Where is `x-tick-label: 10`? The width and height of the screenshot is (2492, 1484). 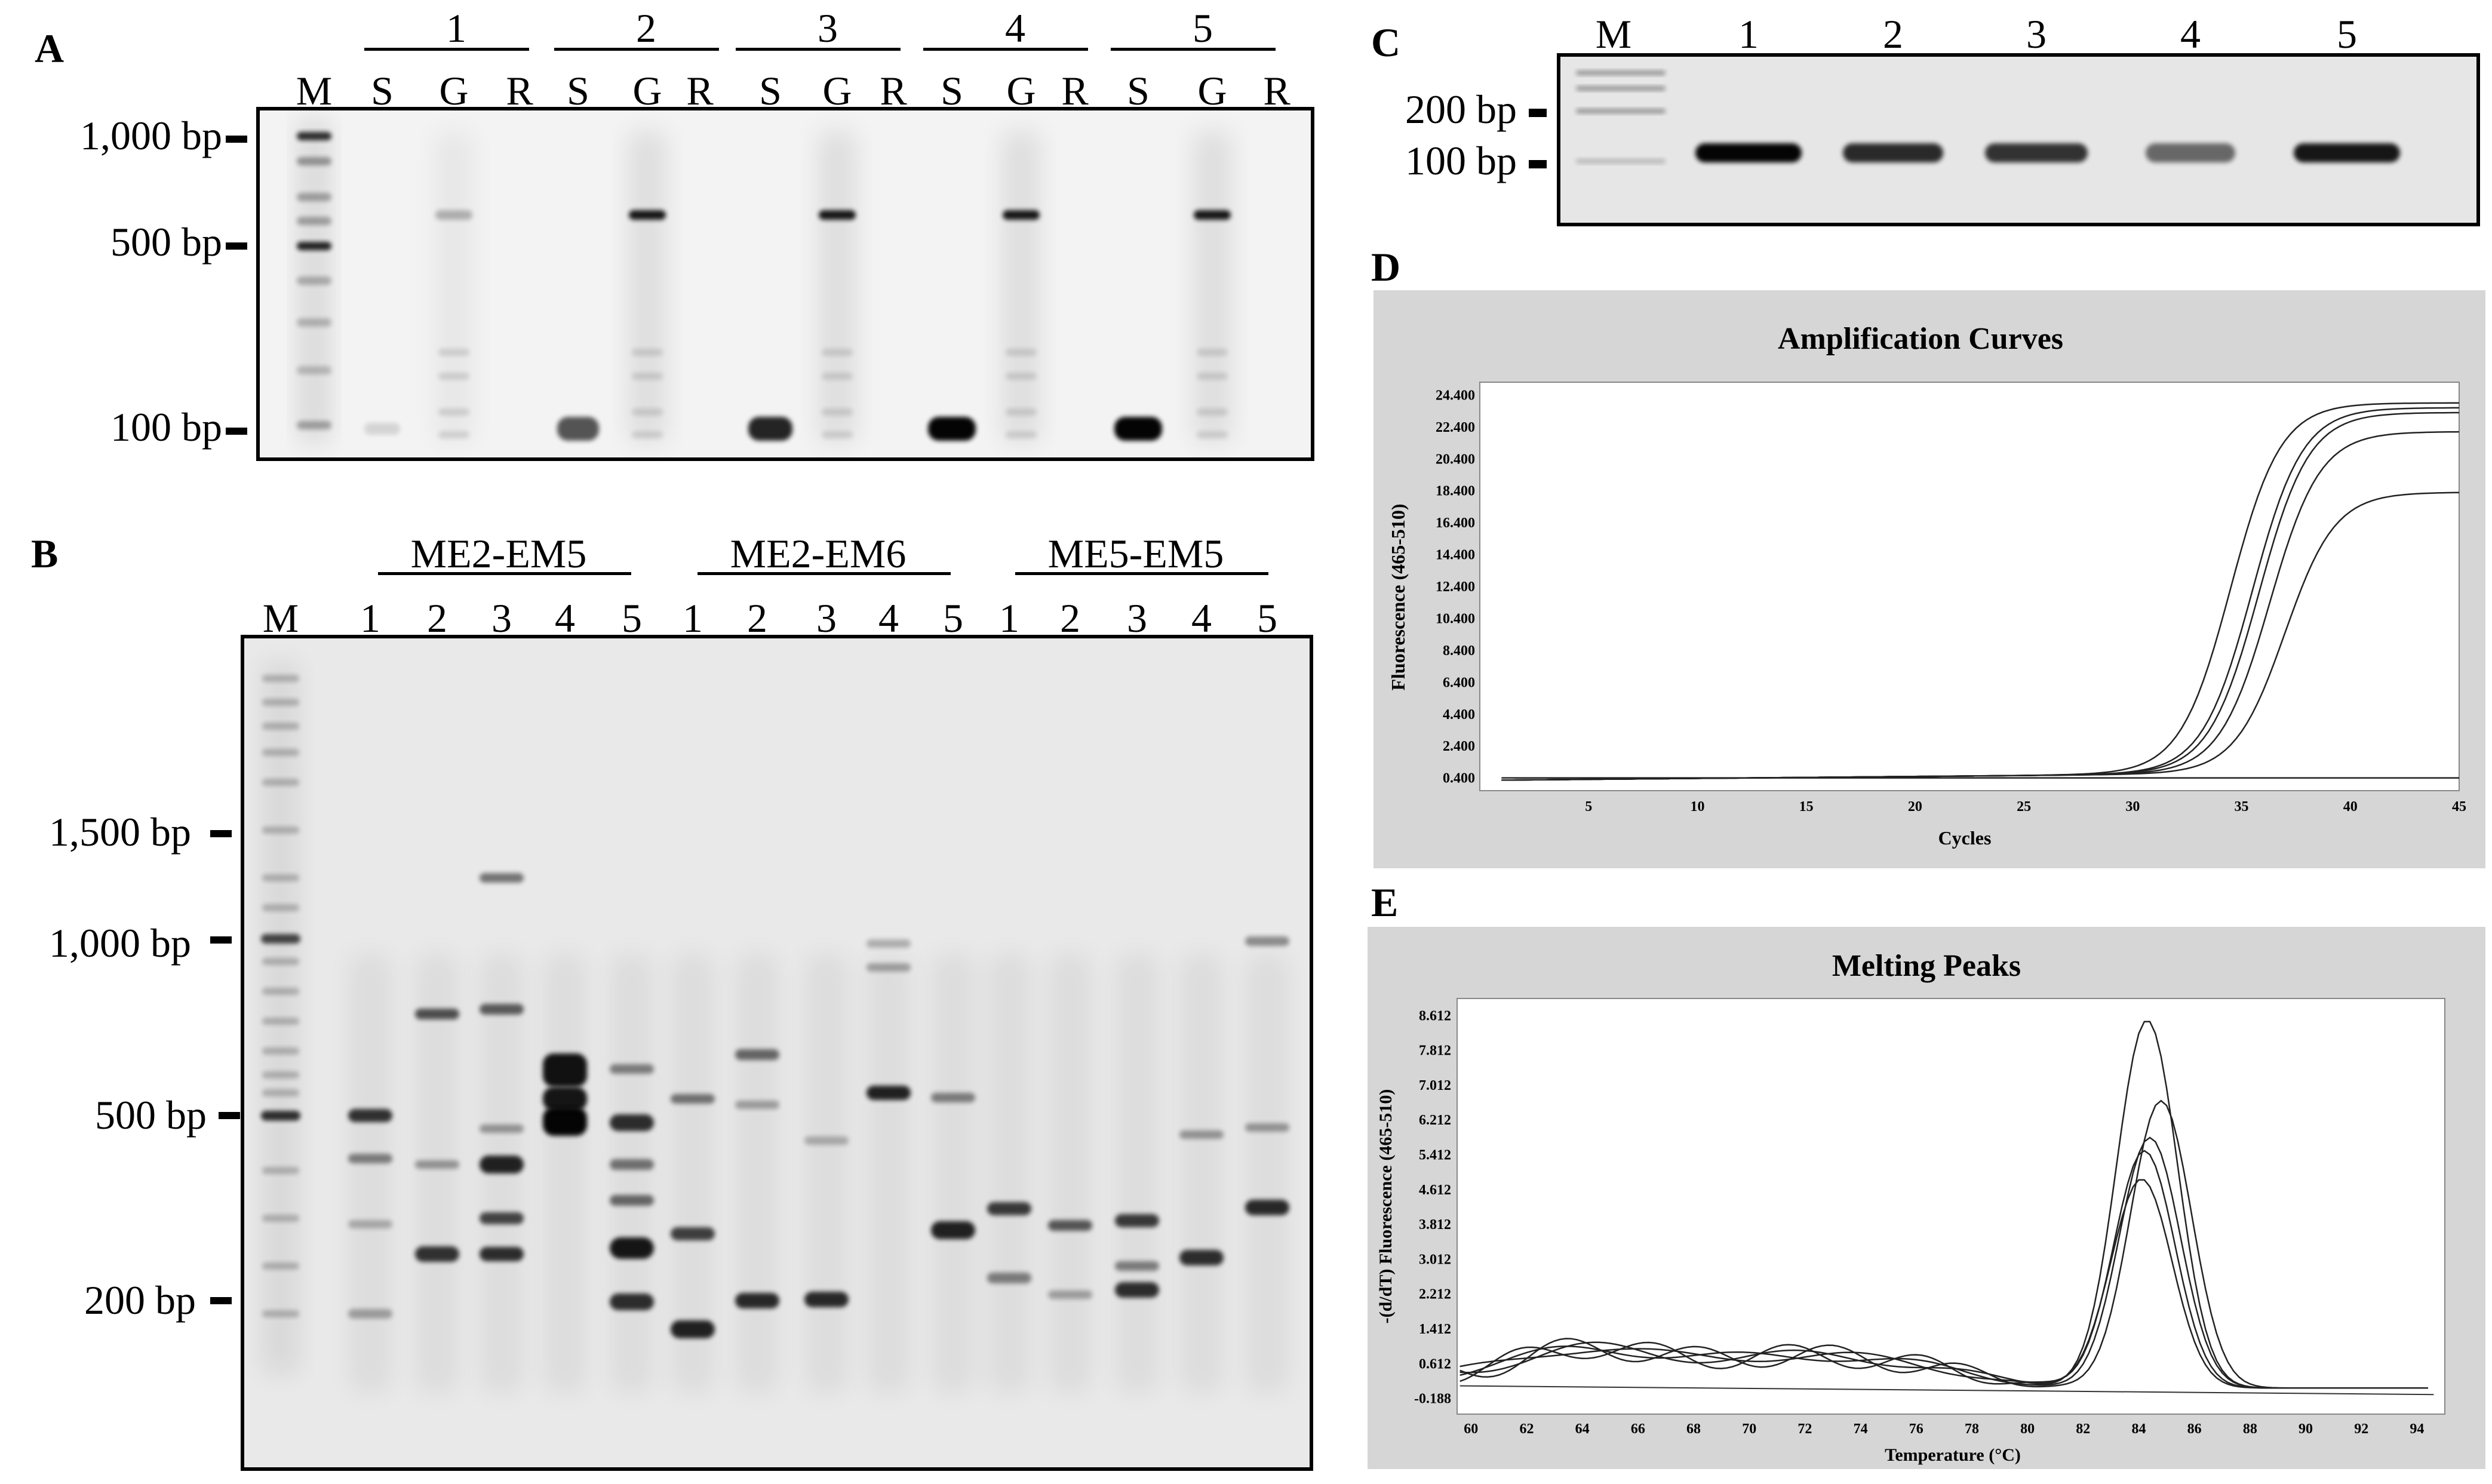
x-tick-label: 10 is located at coordinates (1697, 807).